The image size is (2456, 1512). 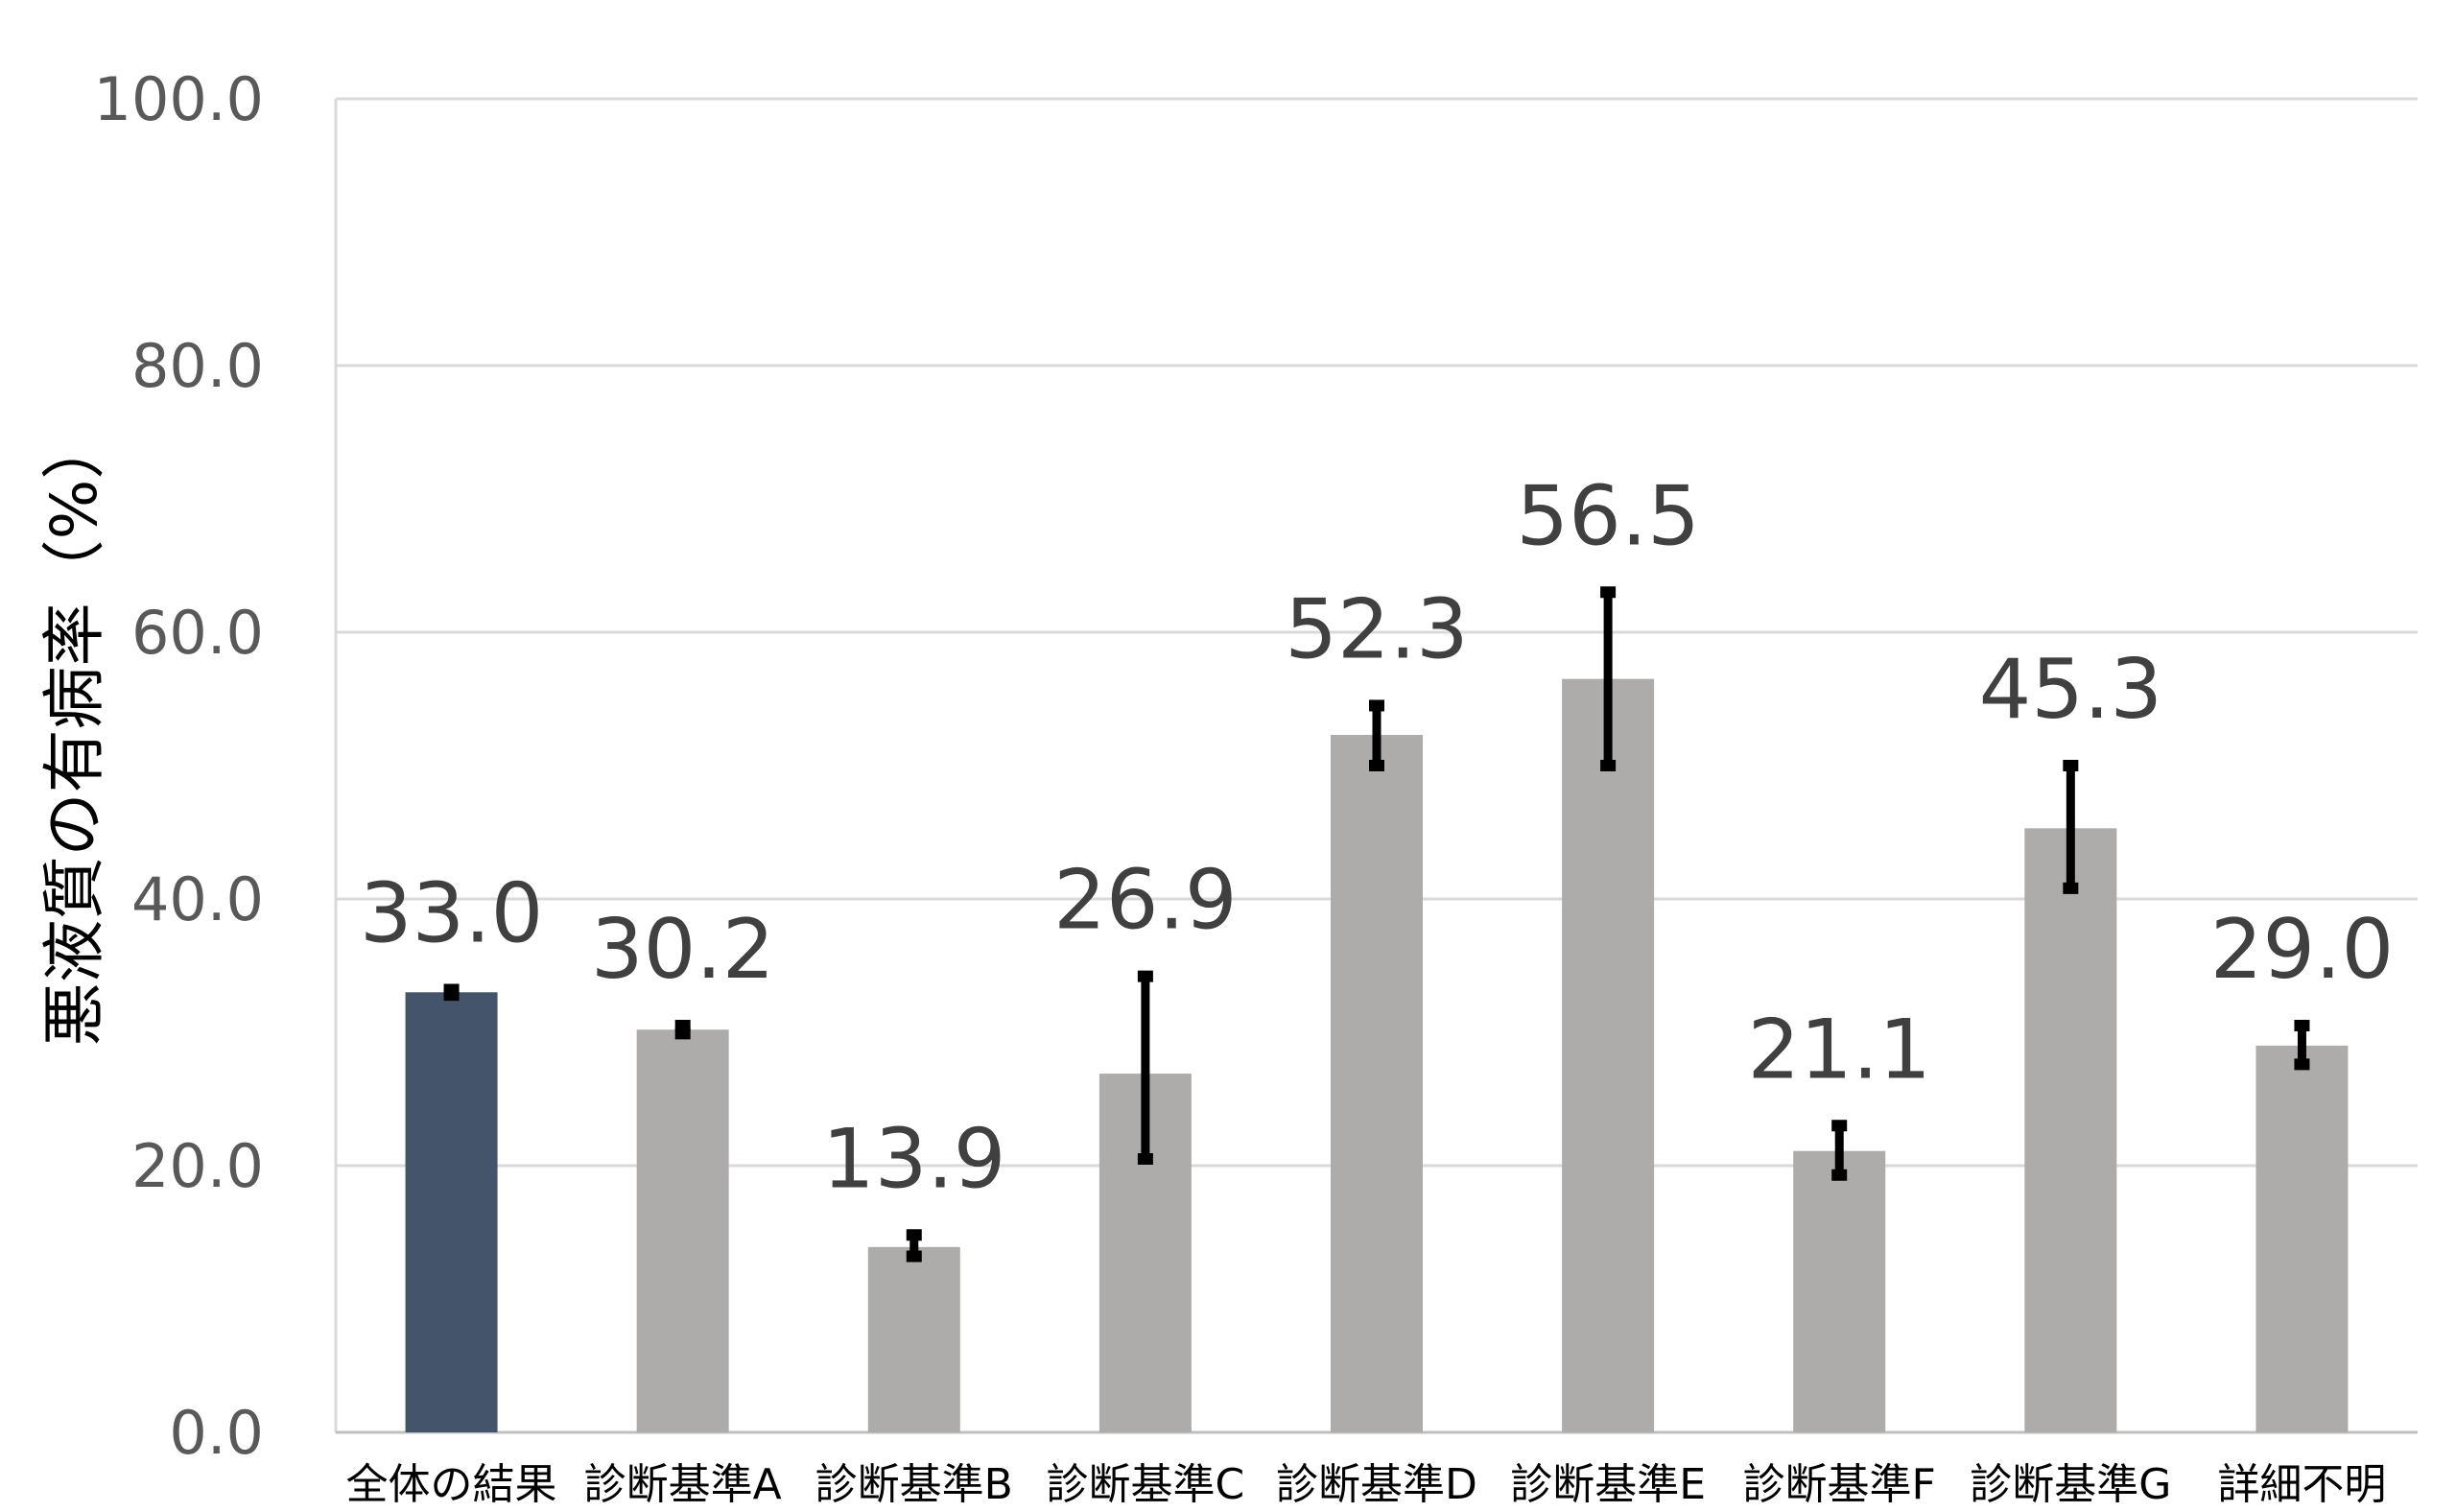 I want to click on data-label: 56.5, so click(x=1607, y=516).